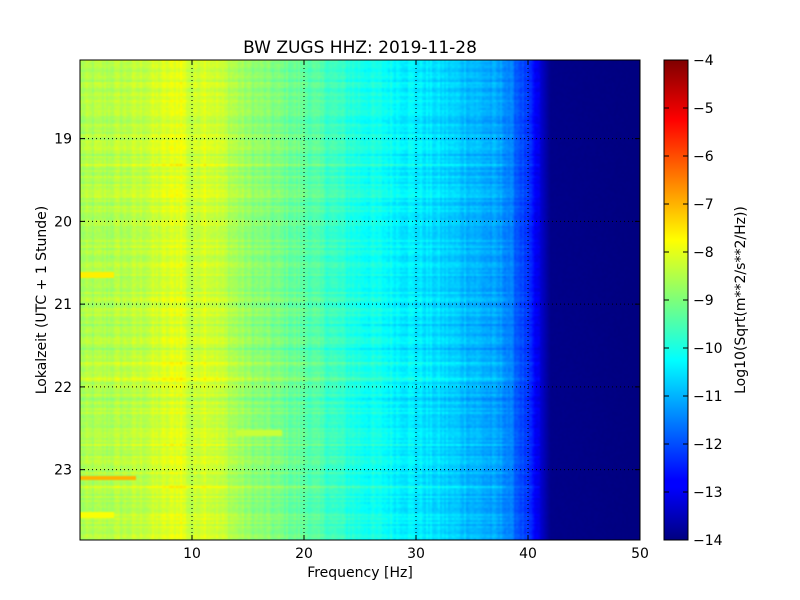 This screenshot has width=800, height=600. Describe the element at coordinates (63, 388) in the screenshot. I see `y-tick-label-3: 22` at that location.